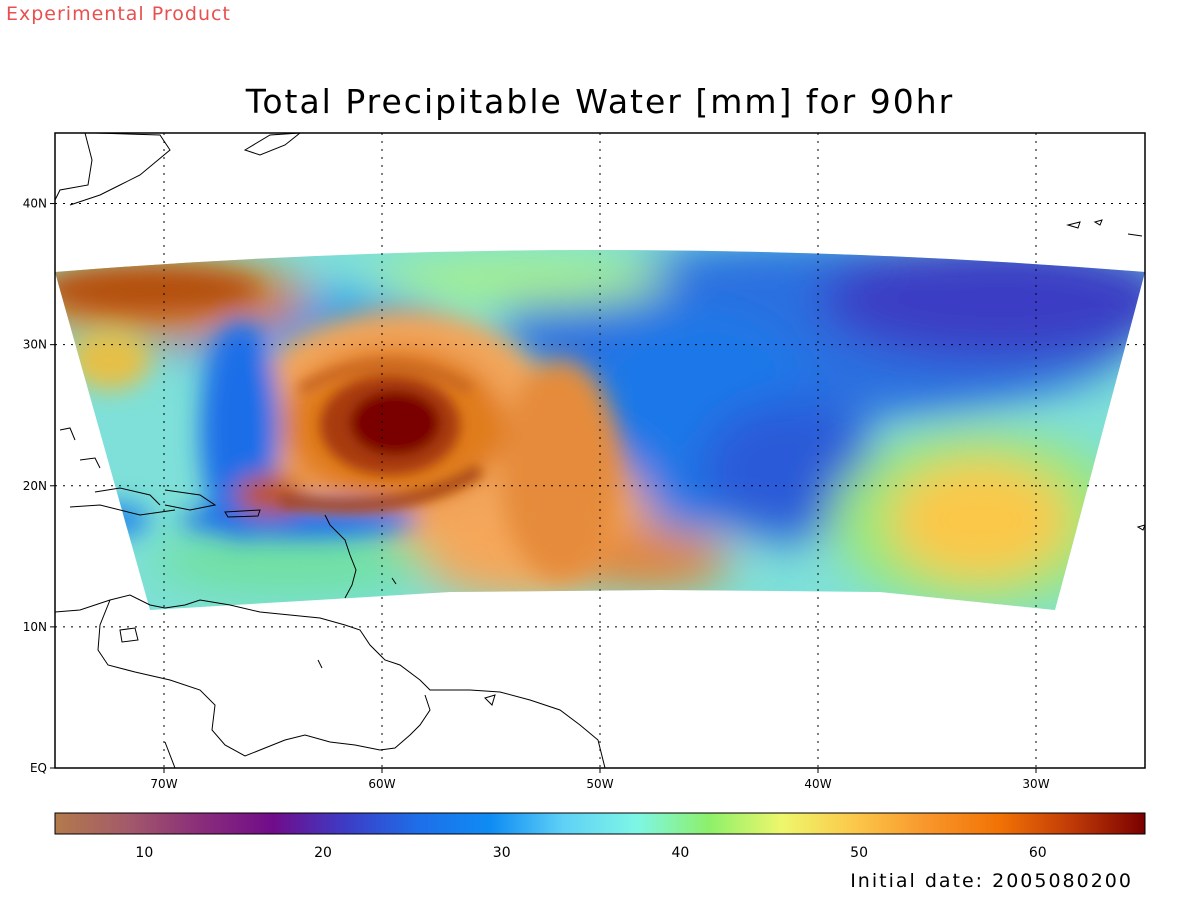  Describe the element at coordinates (817, 784) in the screenshot. I see `lon-tick-label: 40W` at that location.